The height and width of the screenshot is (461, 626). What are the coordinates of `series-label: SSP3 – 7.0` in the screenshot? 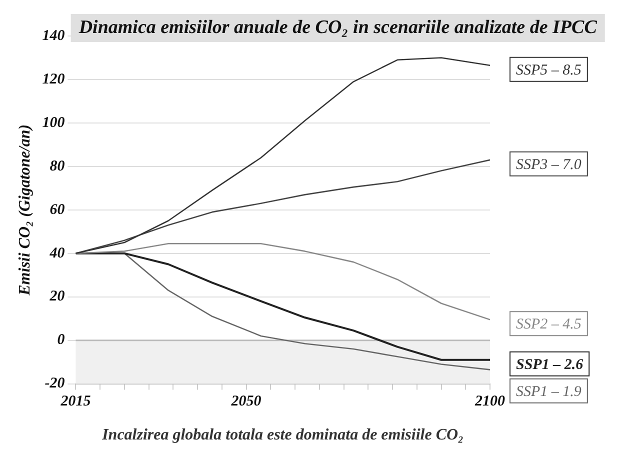 It's located at (549, 164).